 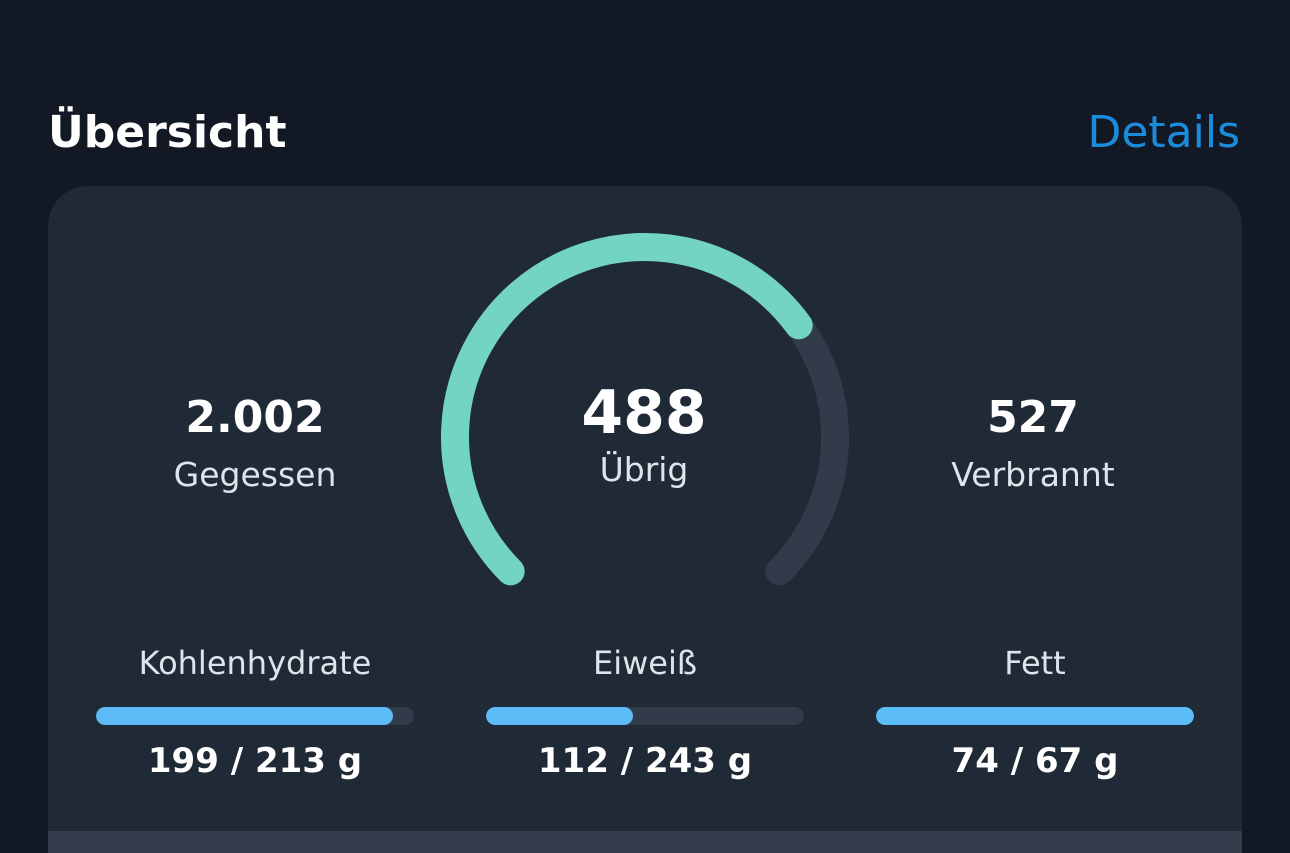 What do you see at coordinates (1033, 417) in the screenshot?
I see `burned-value: 527` at bounding box center [1033, 417].